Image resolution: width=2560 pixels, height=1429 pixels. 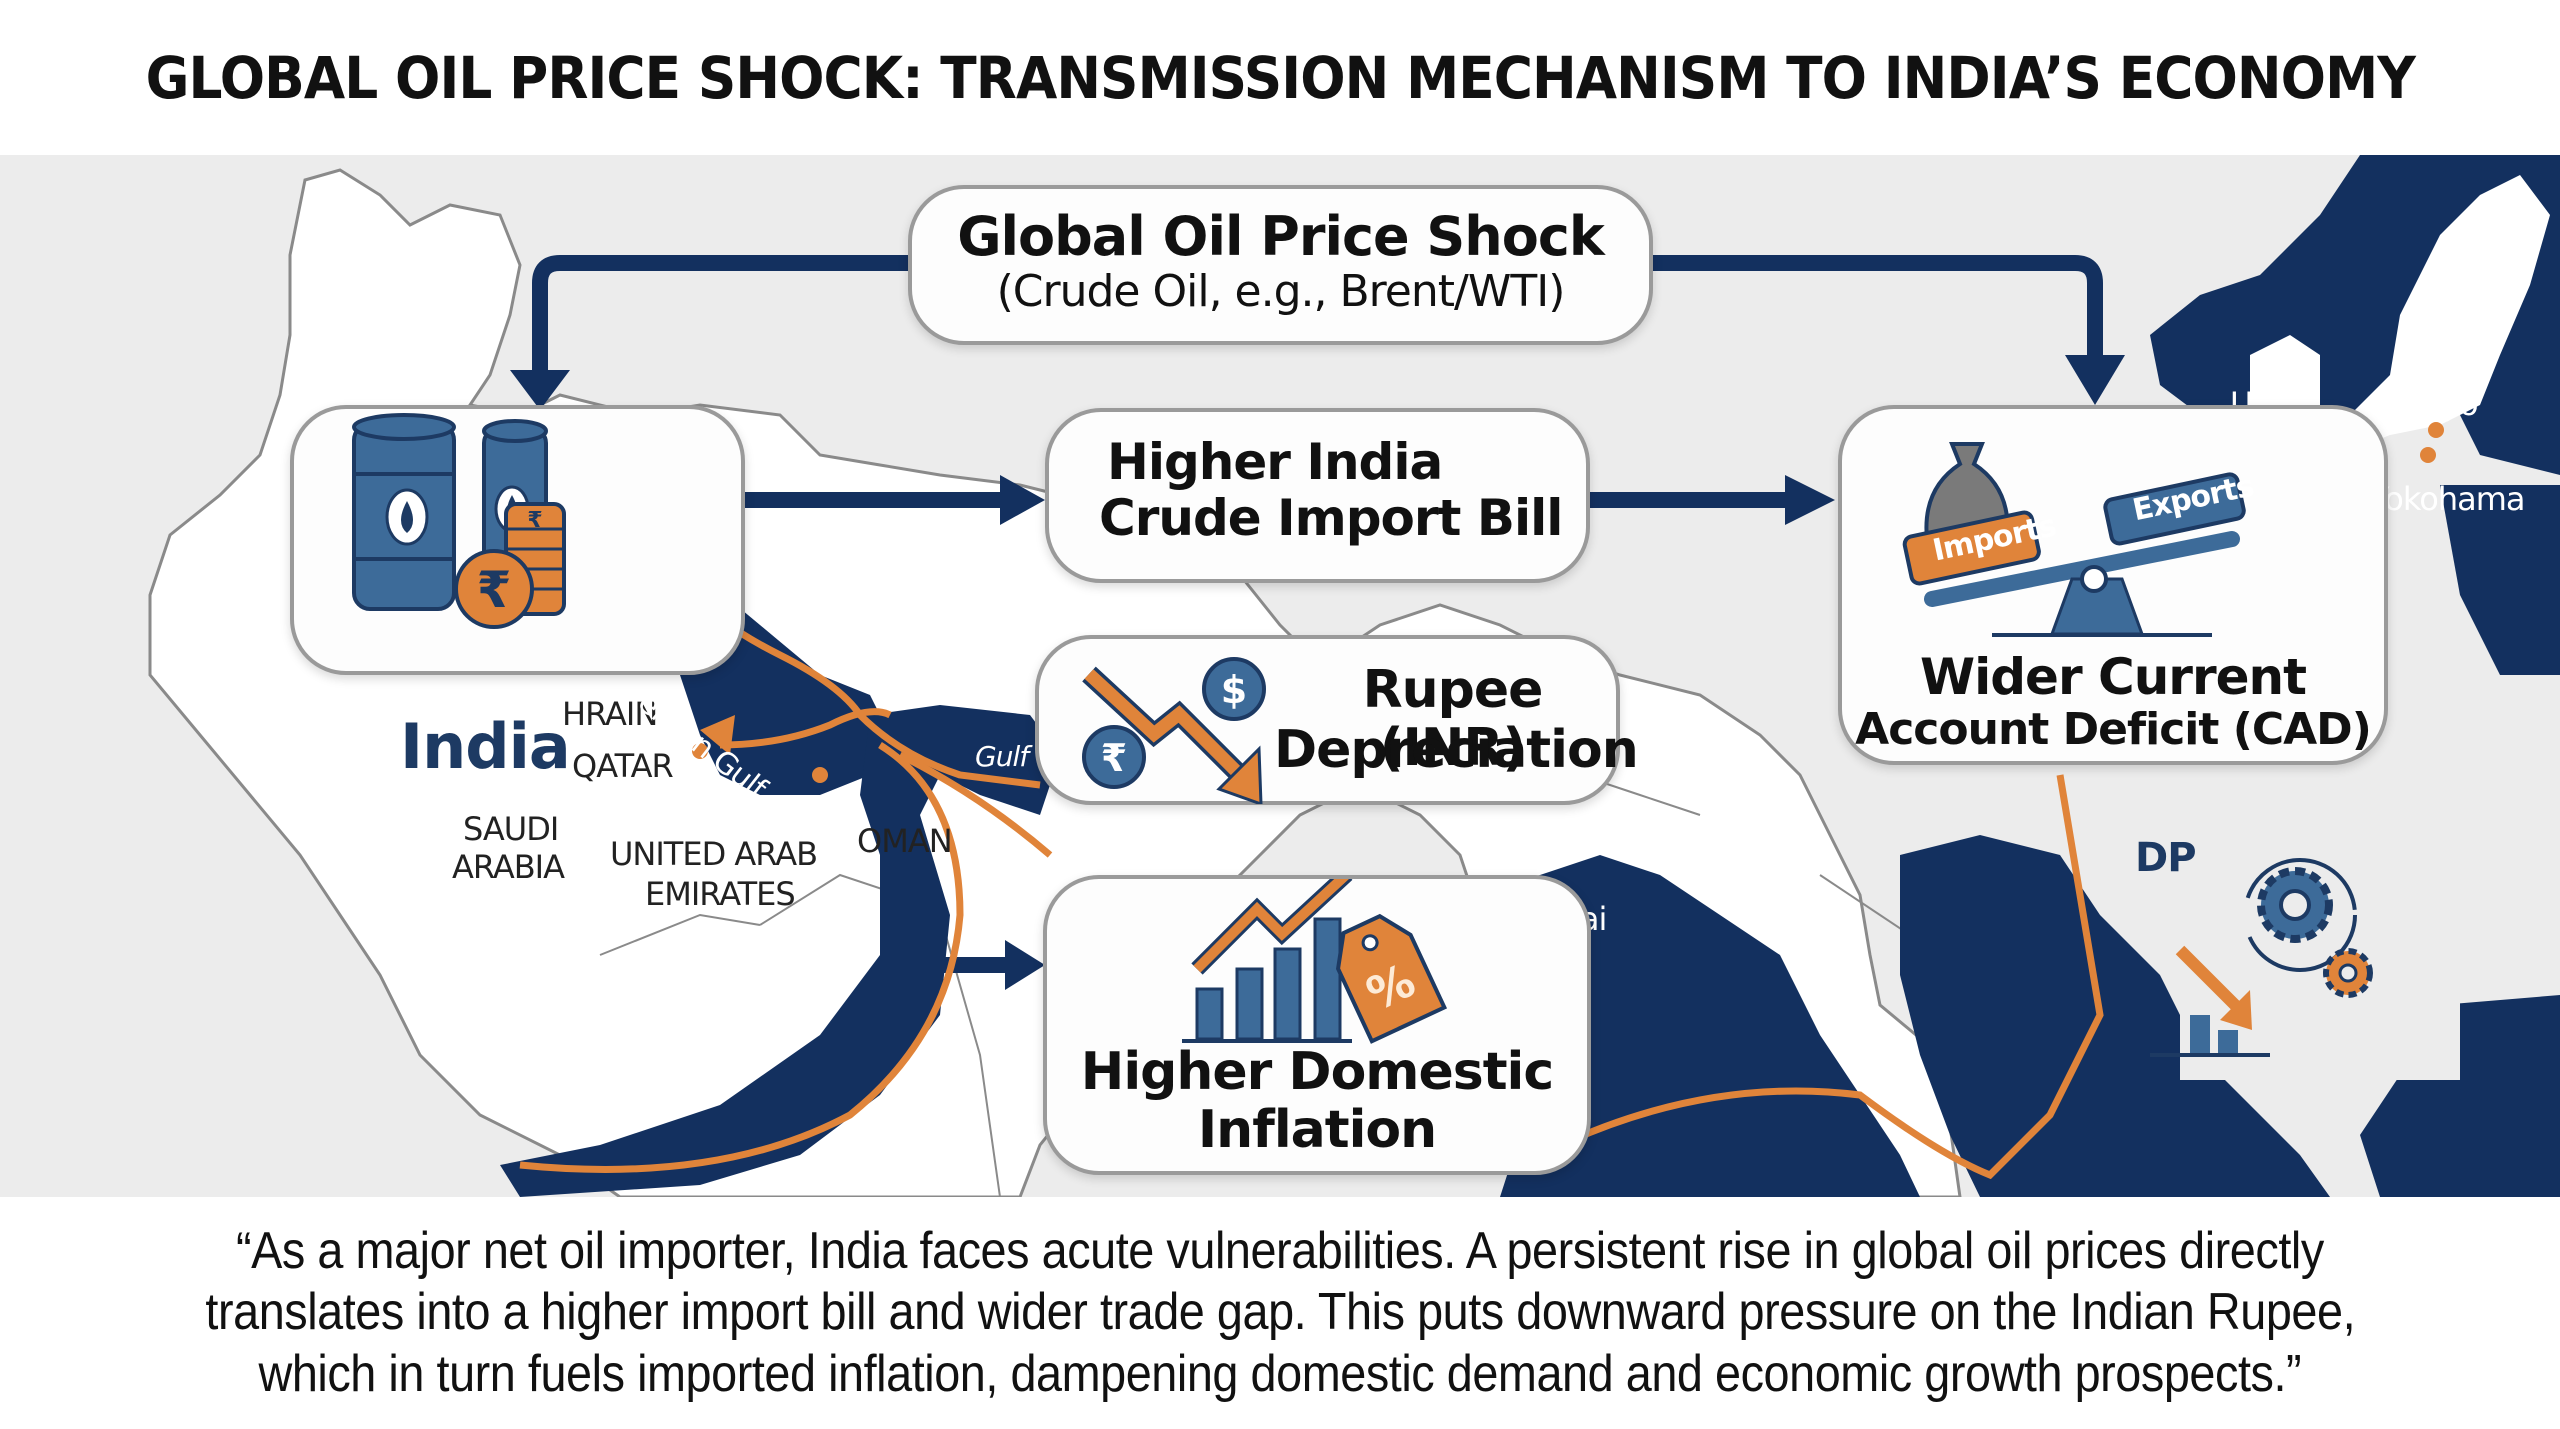 I want to click on map-label-saudi-1: SAUDI, so click(x=511, y=829).